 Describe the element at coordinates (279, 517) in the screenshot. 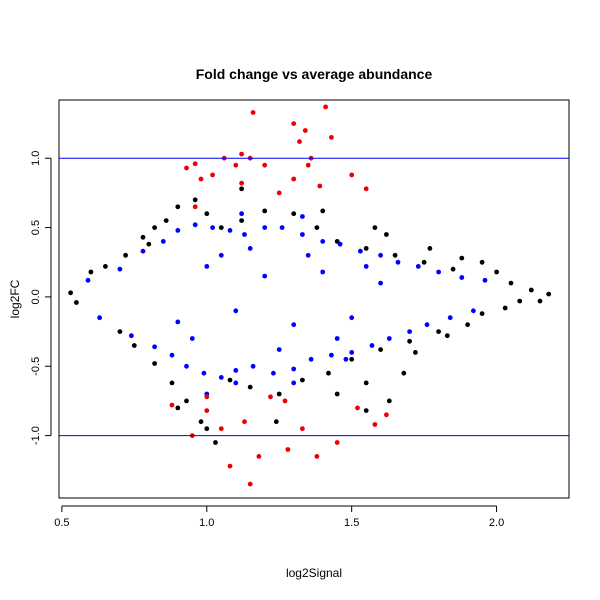

I see `x-axis: 0.5 1.0 1.5 2.0` at that location.